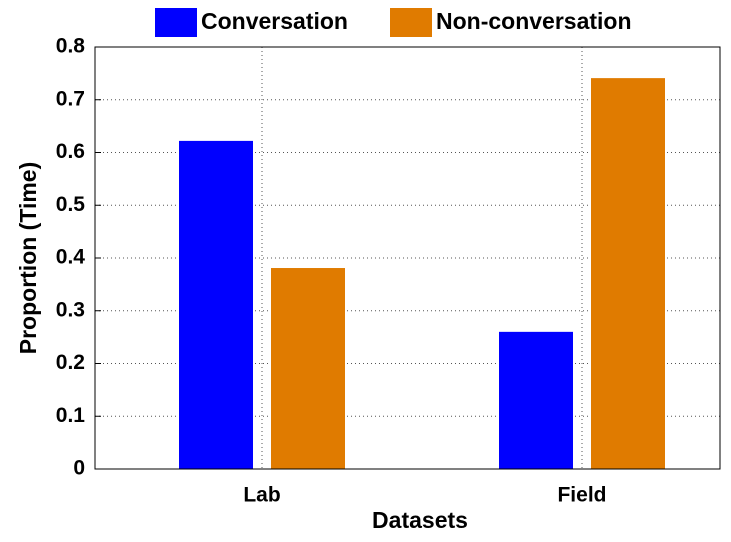 This screenshot has height=542, width=731. What do you see at coordinates (79, 468) in the screenshot?
I see `y-tick-label: 0` at bounding box center [79, 468].